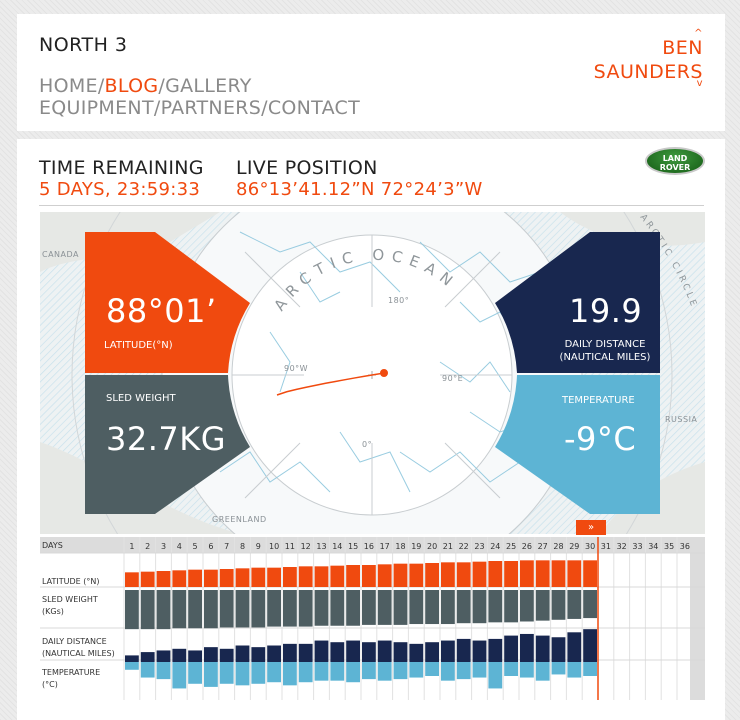 Image resolution: width=740 pixels, height=720 pixels. What do you see at coordinates (591, 527) in the screenshot?
I see `fast-forward-button: »` at bounding box center [591, 527].